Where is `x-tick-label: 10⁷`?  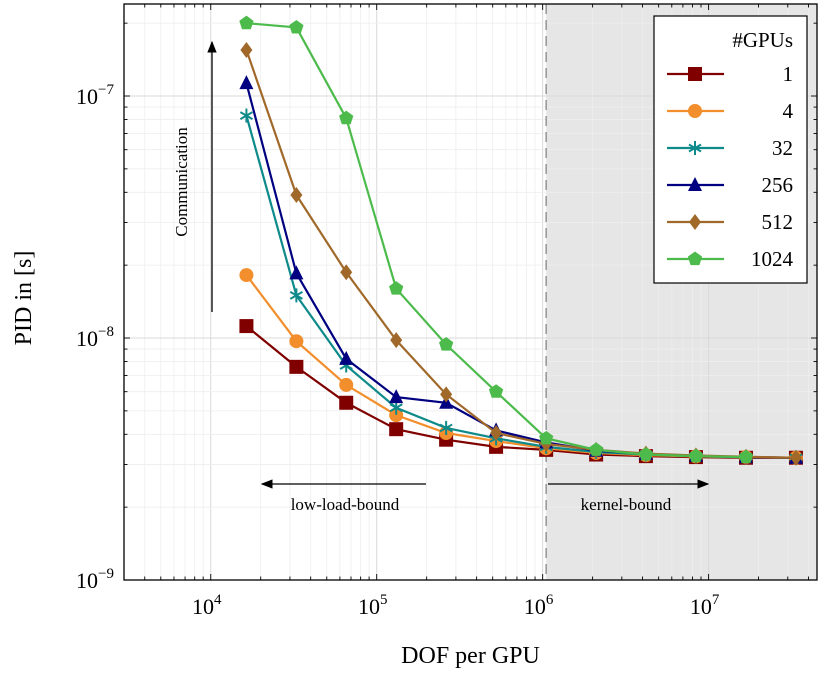
x-tick-label: 10⁷ is located at coordinates (705, 605).